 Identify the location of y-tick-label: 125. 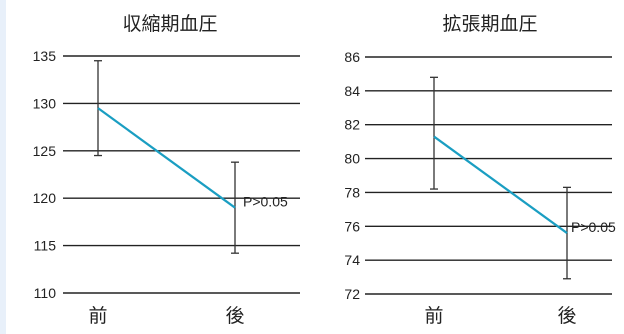
(45, 151).